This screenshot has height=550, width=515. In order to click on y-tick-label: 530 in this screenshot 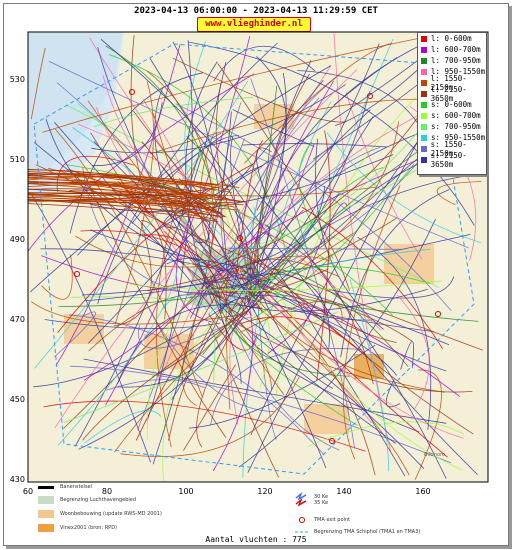, I will do `click(17, 79)`.